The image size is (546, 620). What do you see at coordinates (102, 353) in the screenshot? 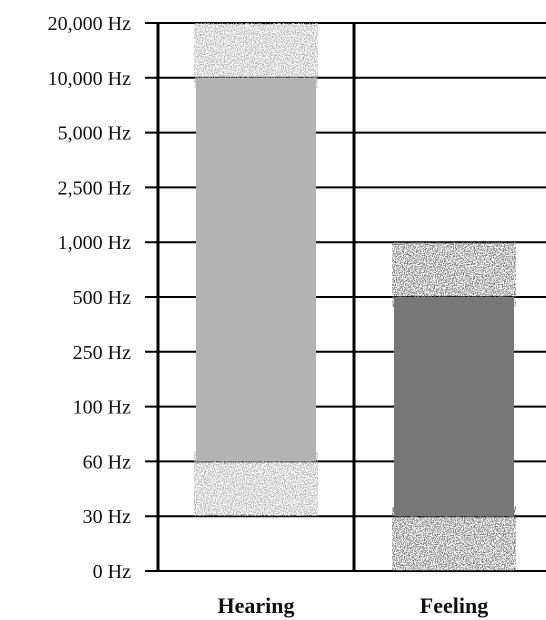
I see `y-tick-label: 250 Hz` at bounding box center [102, 353].